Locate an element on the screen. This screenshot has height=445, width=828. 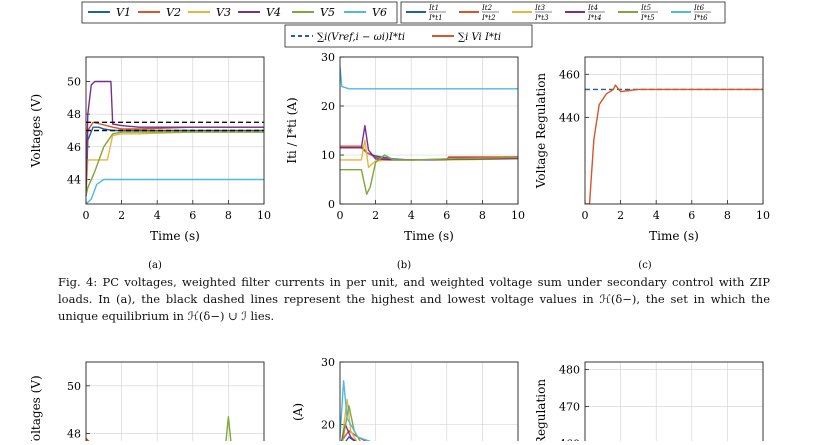
chart-panel-5: 20 30 (A) is located at coordinates (404, 398).